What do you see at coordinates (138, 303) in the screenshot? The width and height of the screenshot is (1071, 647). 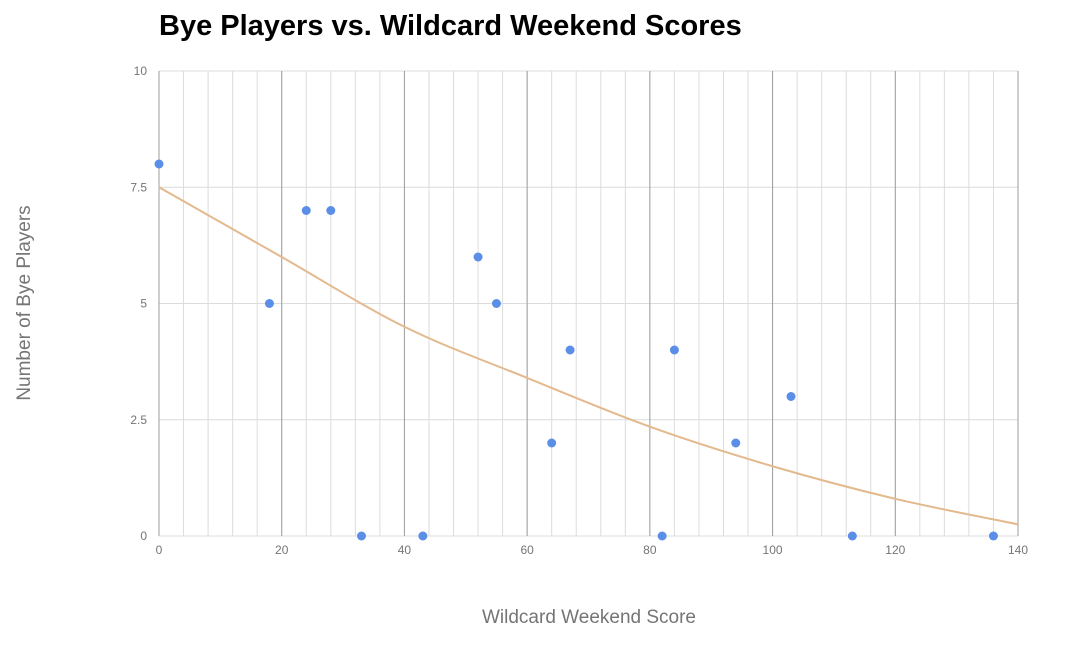 I see `y-axis-ticks: 0 2.5 5 7.5 10` at bounding box center [138, 303].